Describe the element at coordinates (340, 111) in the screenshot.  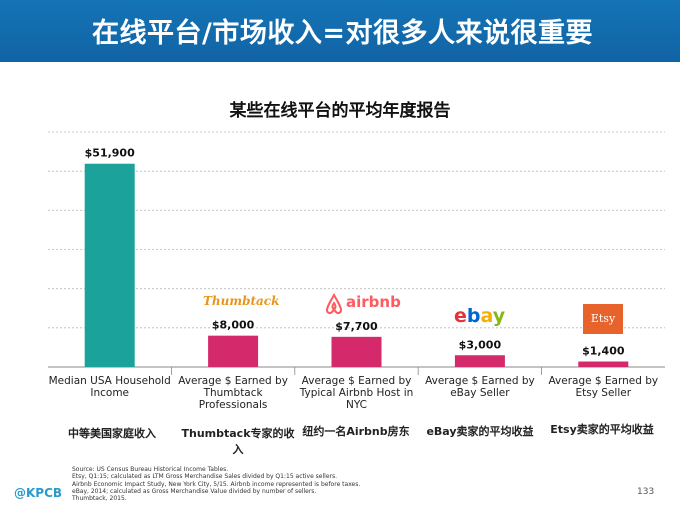
I see `chart-title: 某些在线平台的平均年度报告` at that location.